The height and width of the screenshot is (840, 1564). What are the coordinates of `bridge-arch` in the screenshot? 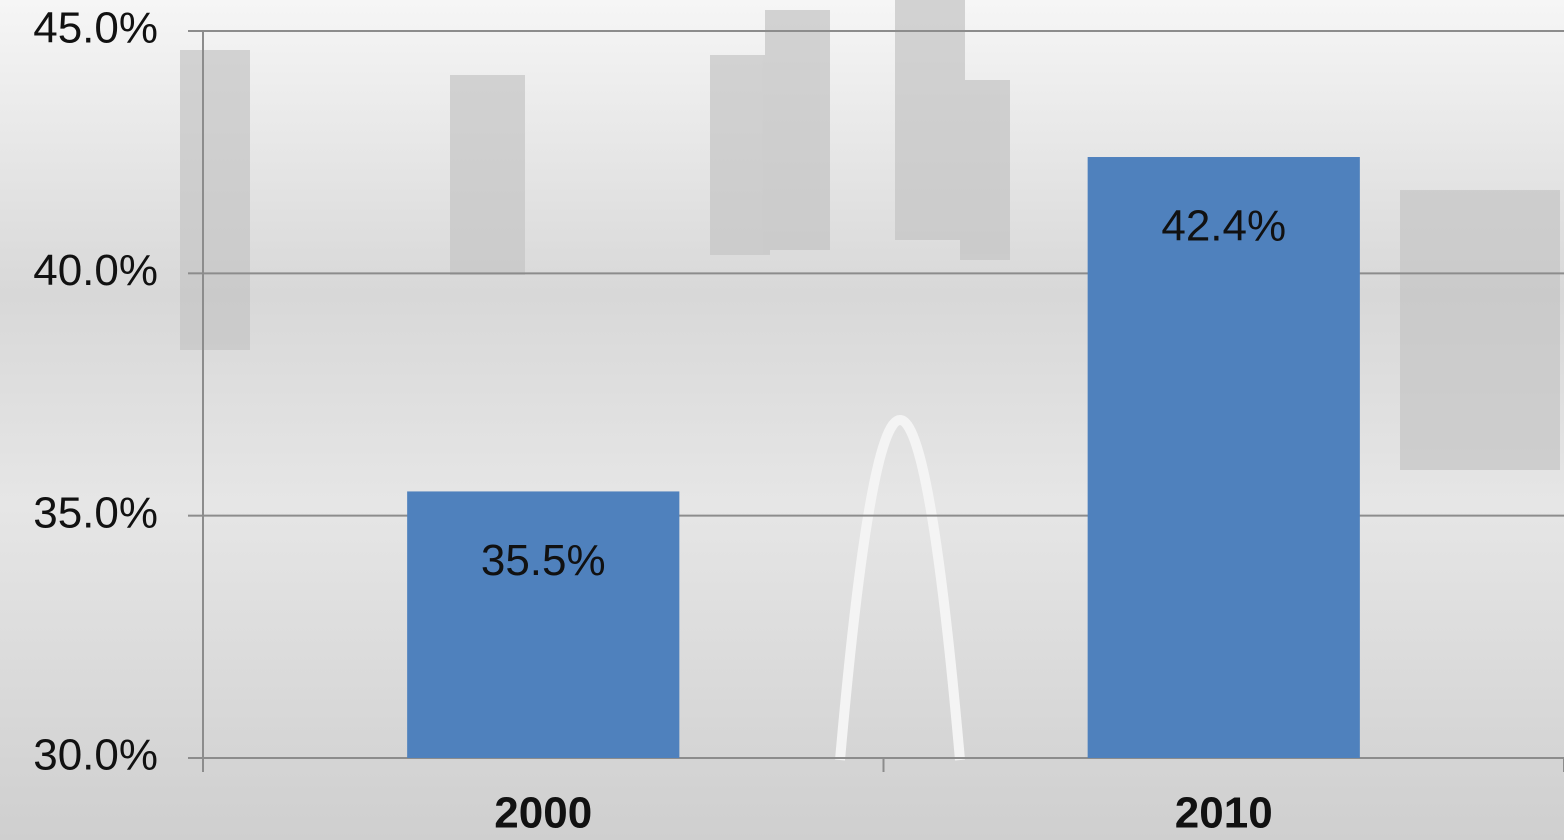 It's located at (900, 588).